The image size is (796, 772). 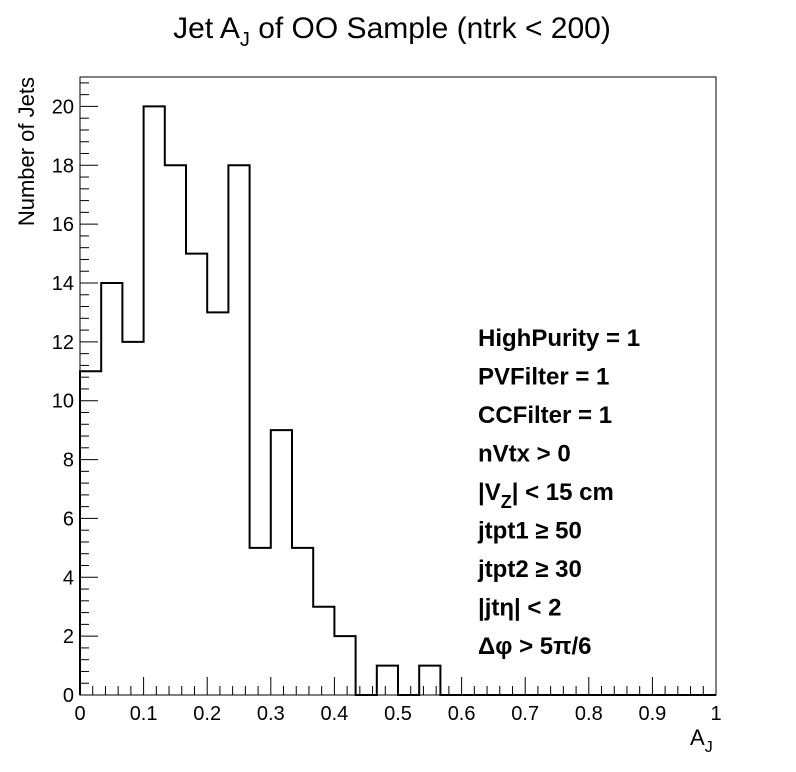 What do you see at coordinates (68, 461) in the screenshot?
I see `y-tick-label: 8` at bounding box center [68, 461].